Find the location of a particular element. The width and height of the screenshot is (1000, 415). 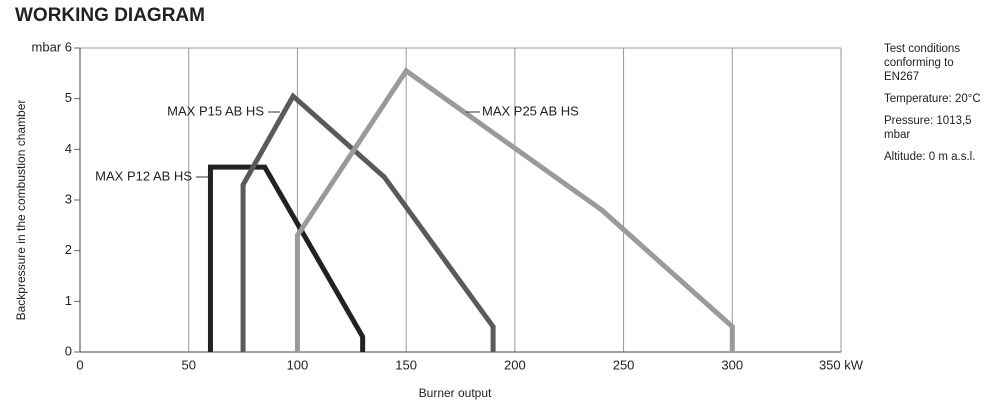

note: Altitude: 0 m a.s.l. is located at coordinates (930, 157).